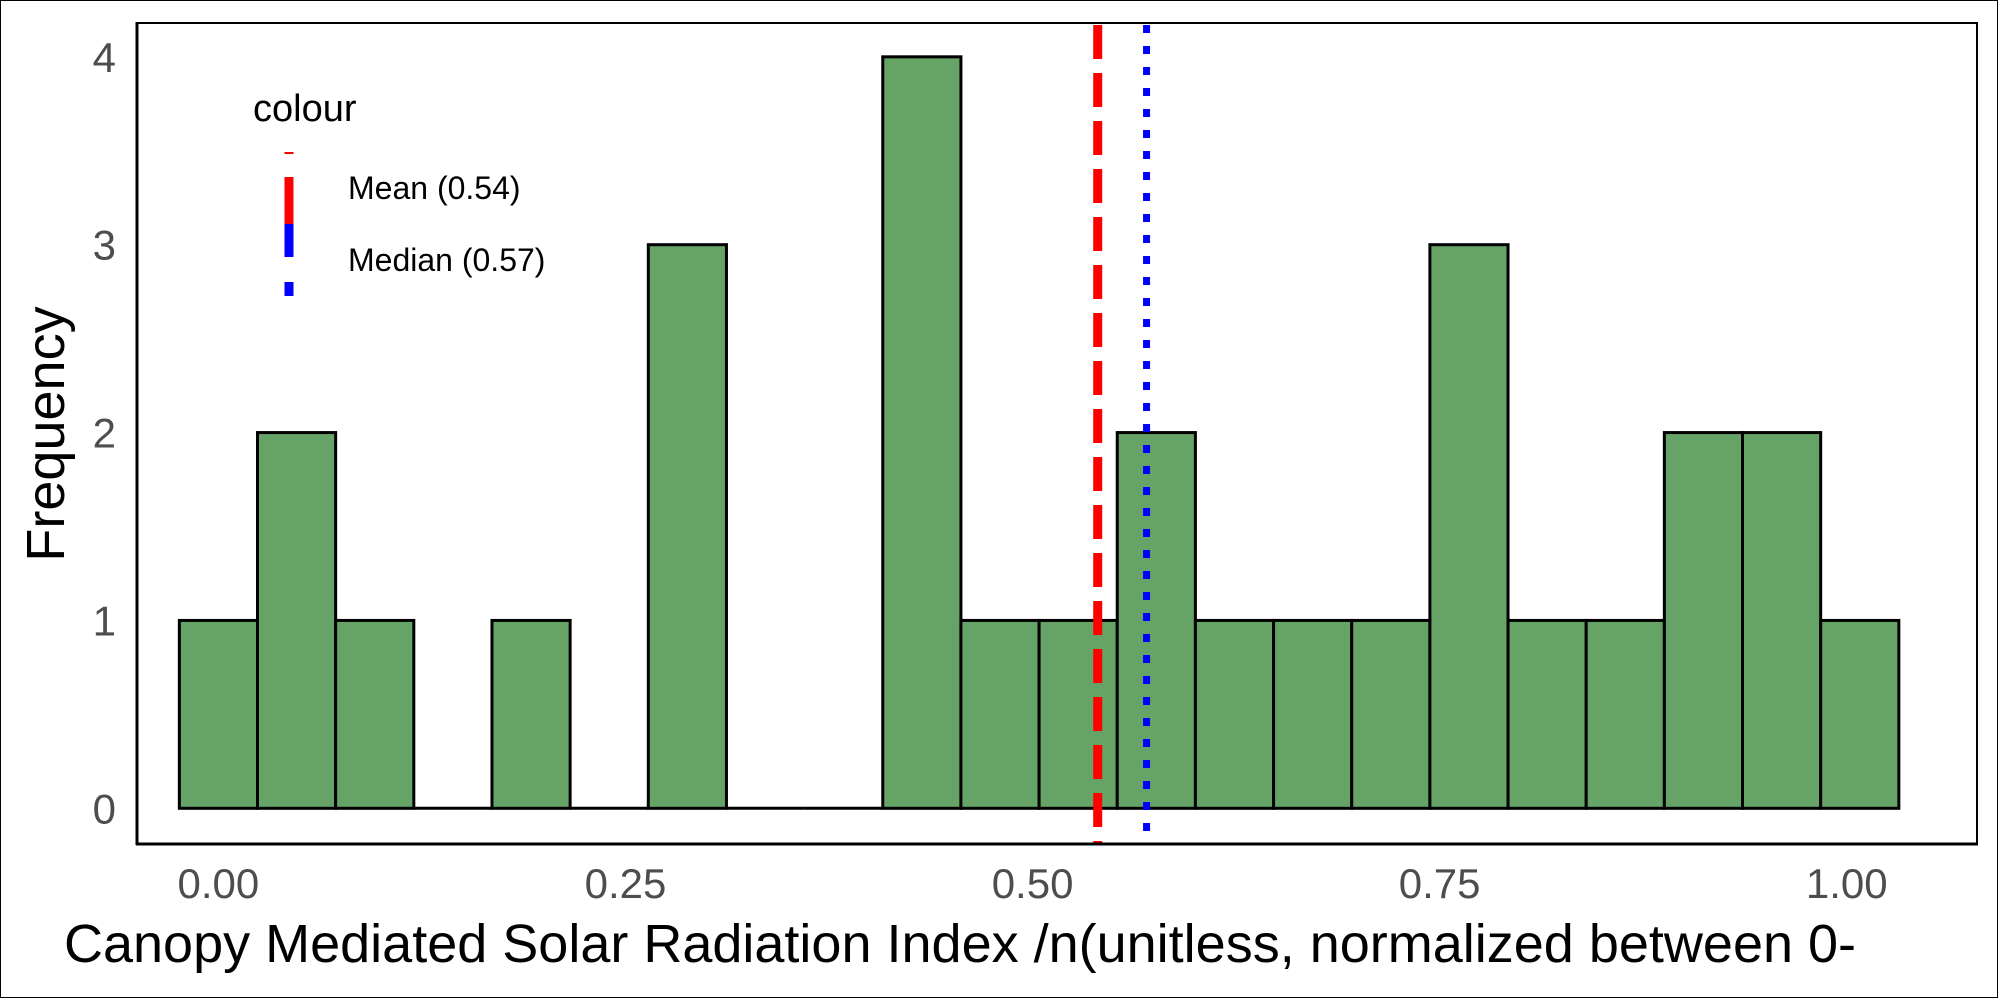 The image size is (2000, 1000). Describe the element at coordinates (104, 620) in the screenshot. I see `y-tick-label: 1` at that location.